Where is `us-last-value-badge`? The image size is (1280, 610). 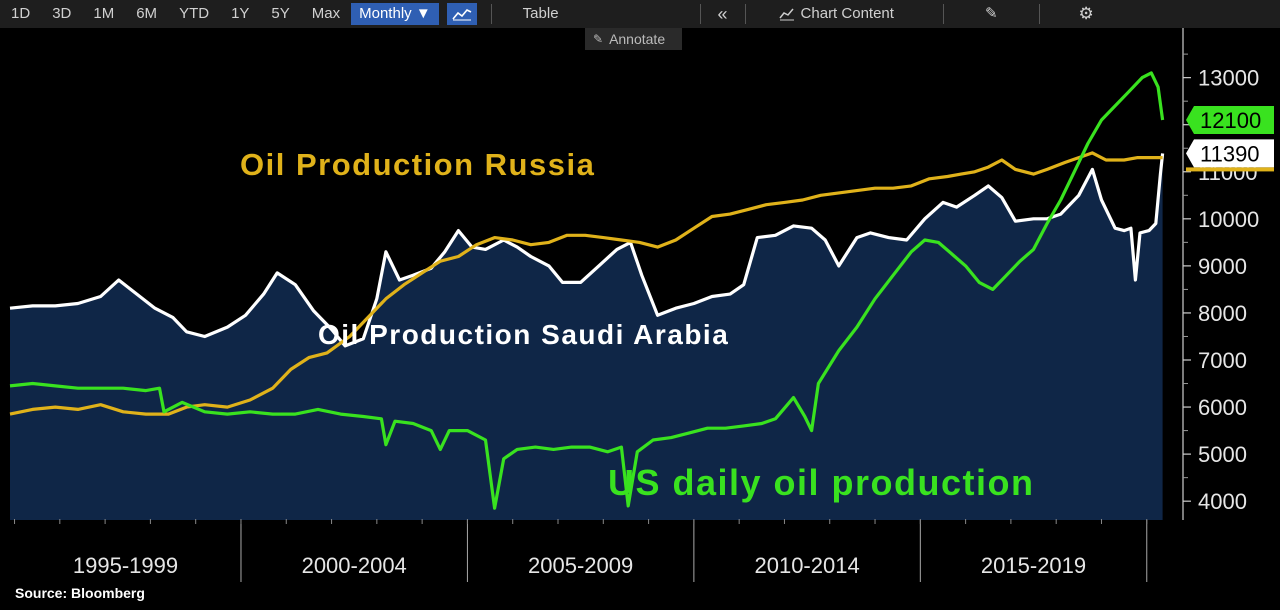 us-last-value-badge is located at coordinates (1230, 120).